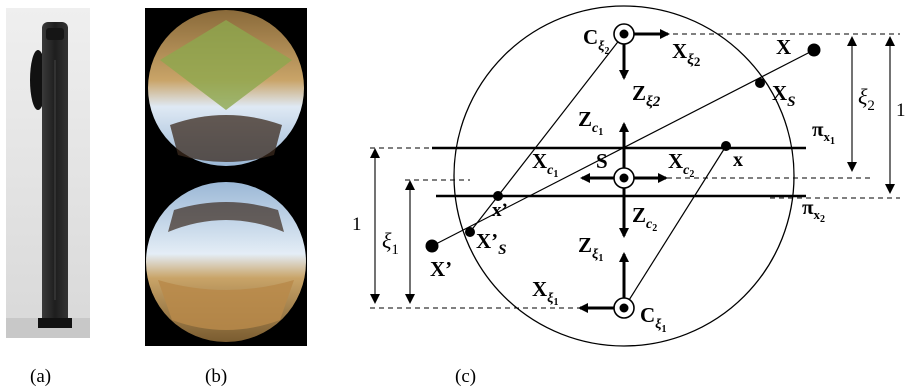 The height and width of the screenshot is (388, 906). What do you see at coordinates (602, 161) in the screenshot?
I see `label-s: S` at bounding box center [602, 161].